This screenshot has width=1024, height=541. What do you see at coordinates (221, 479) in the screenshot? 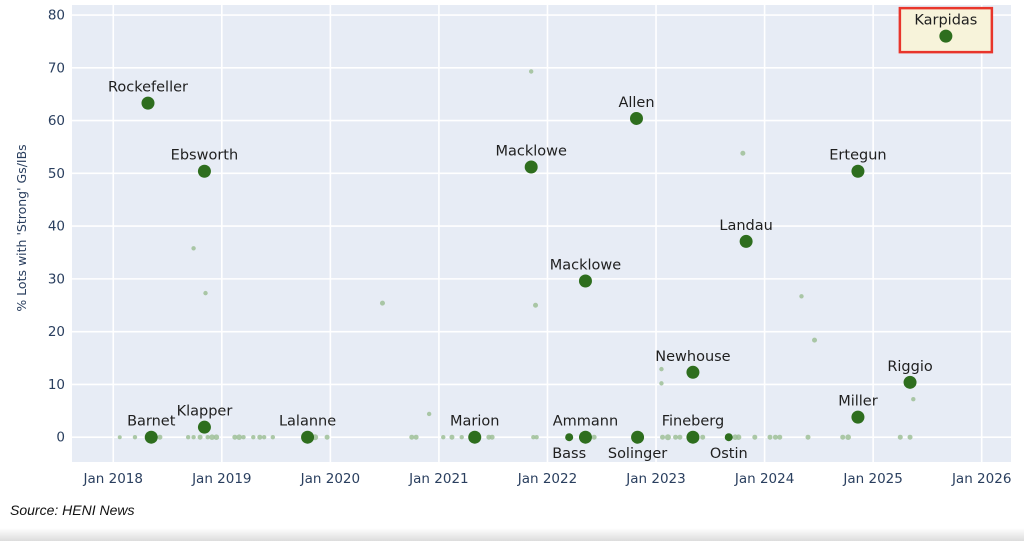
I see `x-tick-label: Jan 2019` at bounding box center [221, 479].